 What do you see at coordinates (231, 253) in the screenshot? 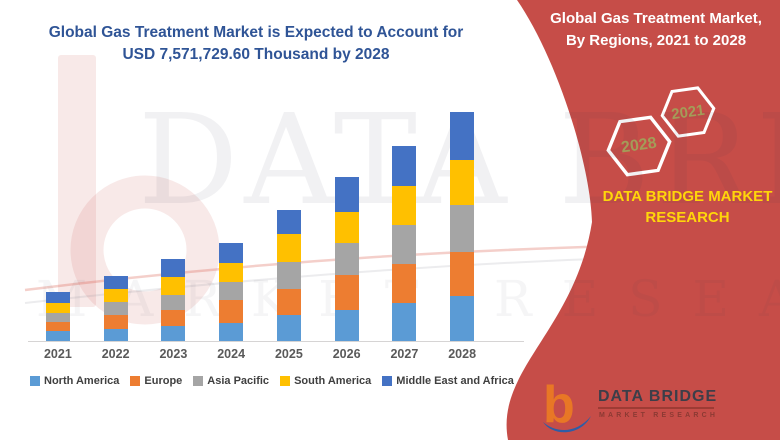
I see `segment-middle-east-and-africa-2024` at bounding box center [231, 253].